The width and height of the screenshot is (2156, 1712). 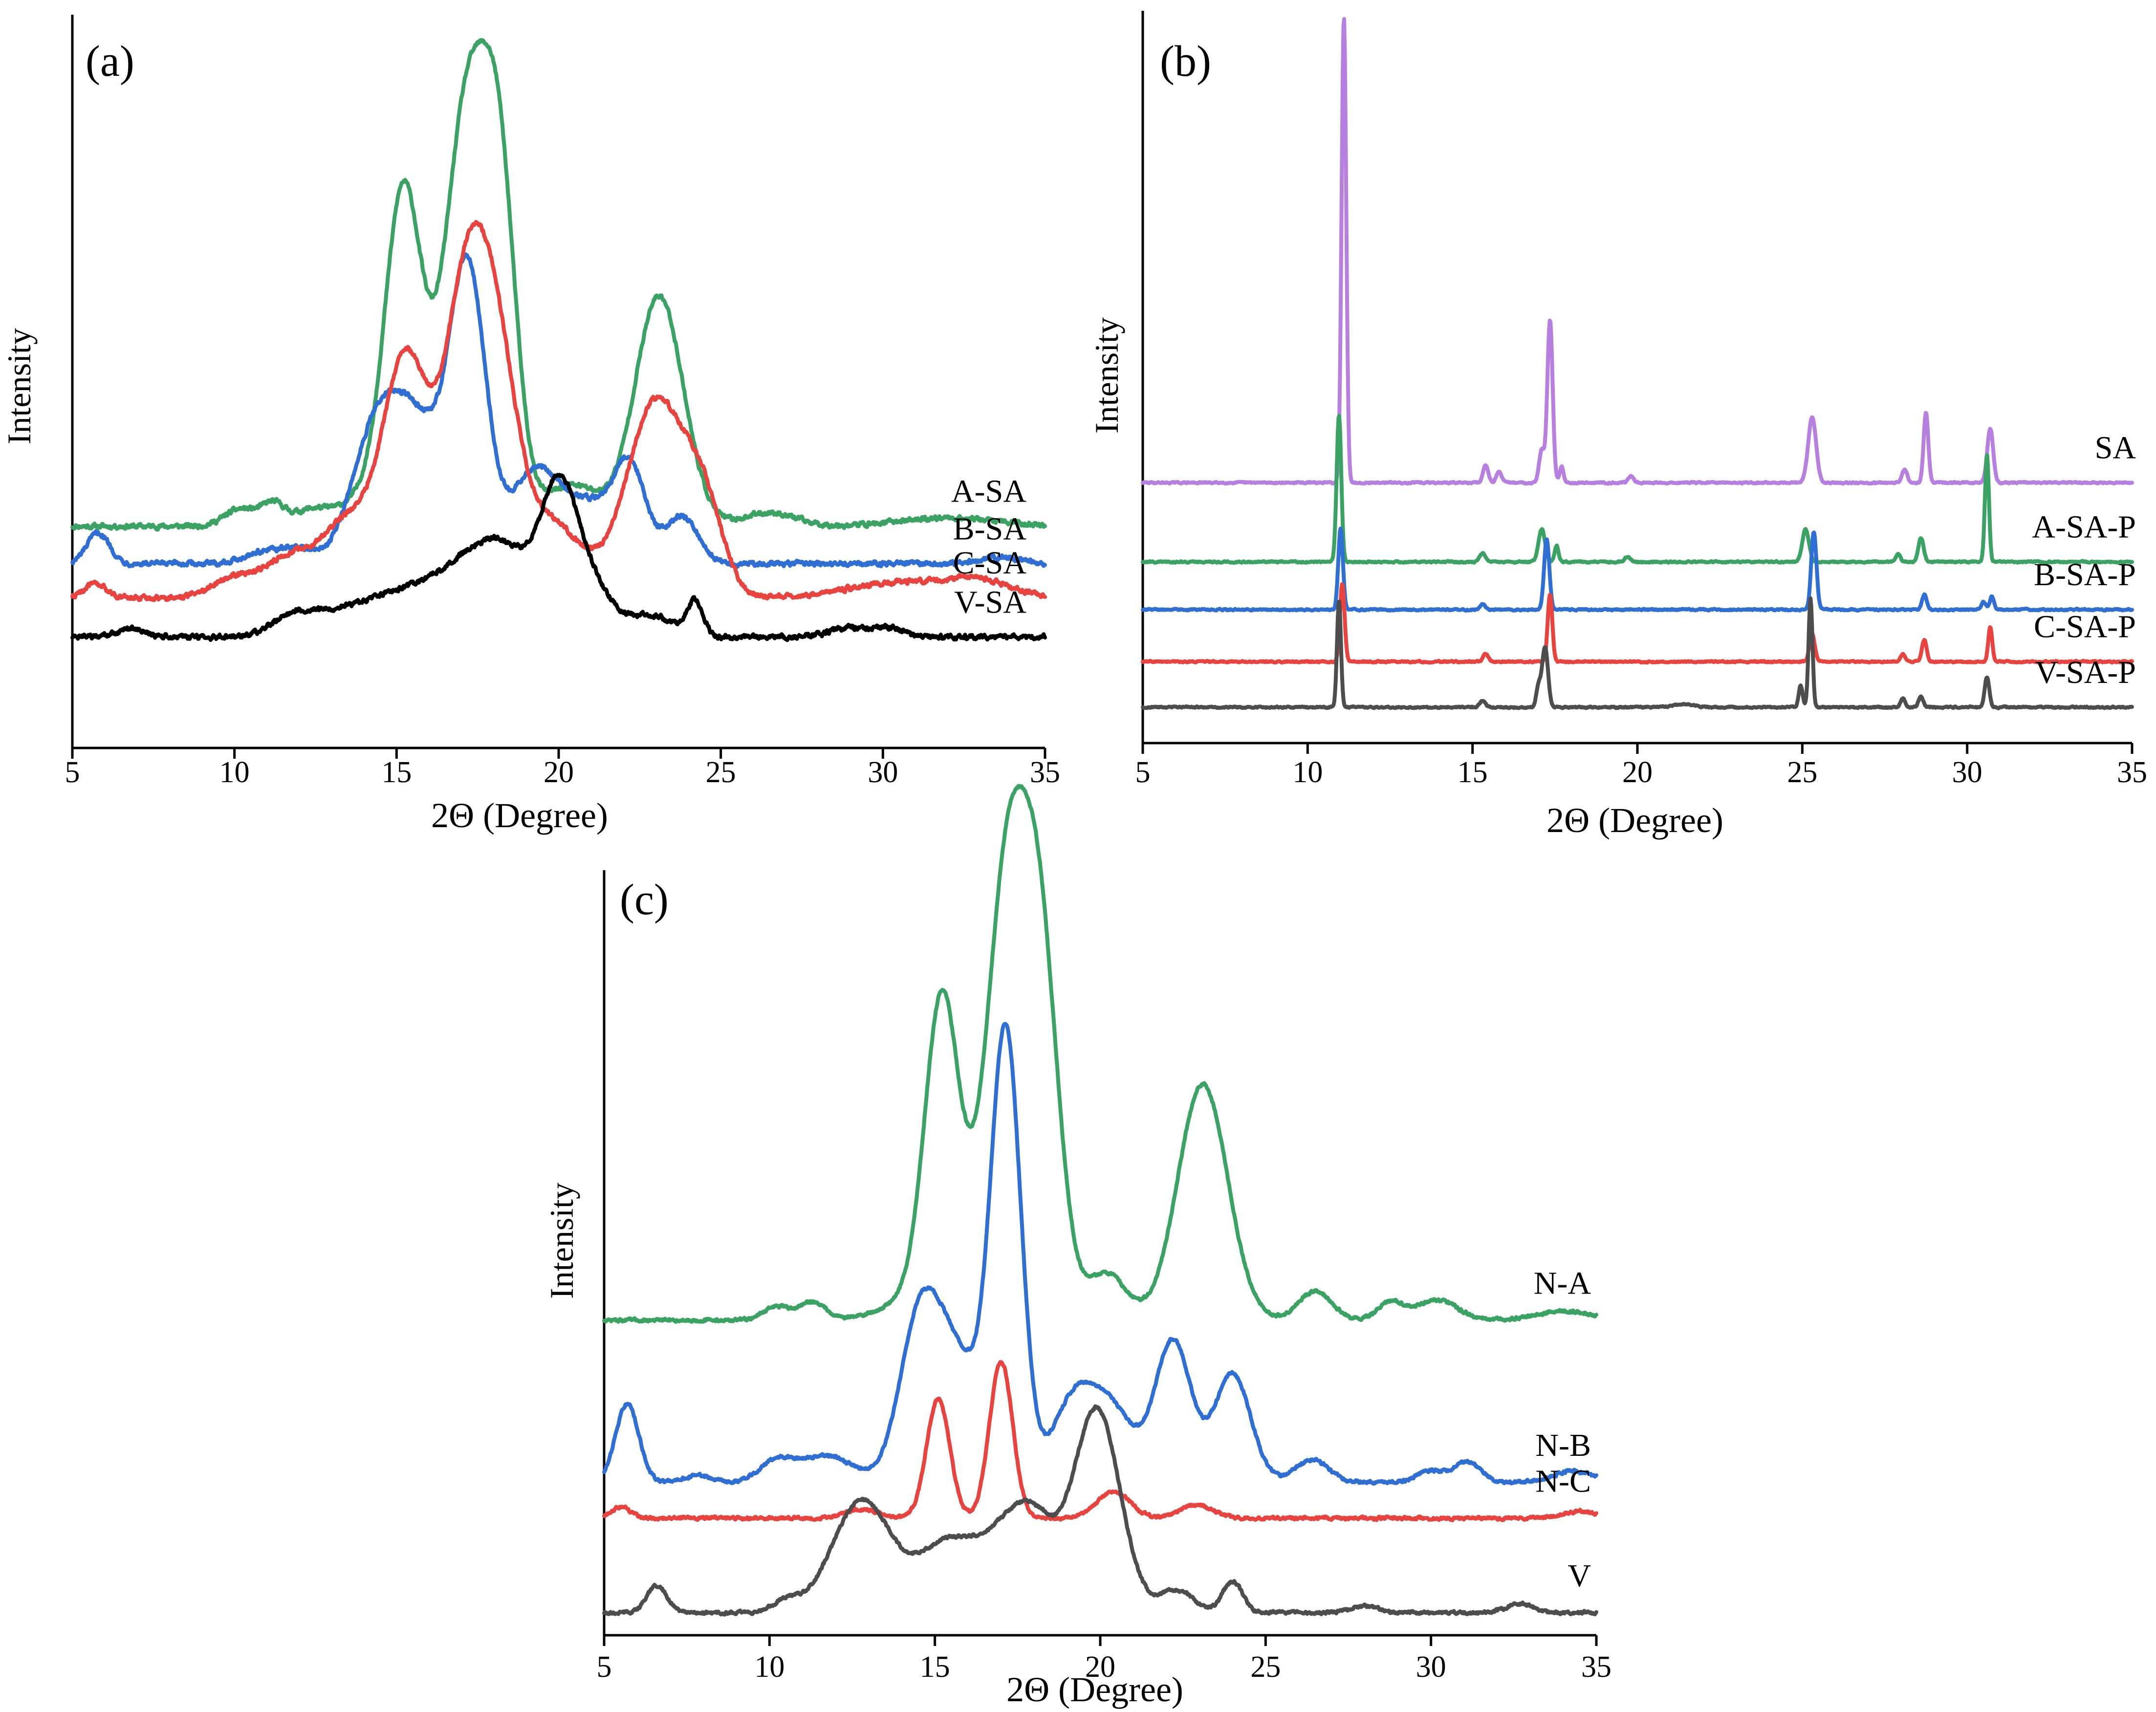 I want to click on series-line-v, so click(x=1100, y=1511).